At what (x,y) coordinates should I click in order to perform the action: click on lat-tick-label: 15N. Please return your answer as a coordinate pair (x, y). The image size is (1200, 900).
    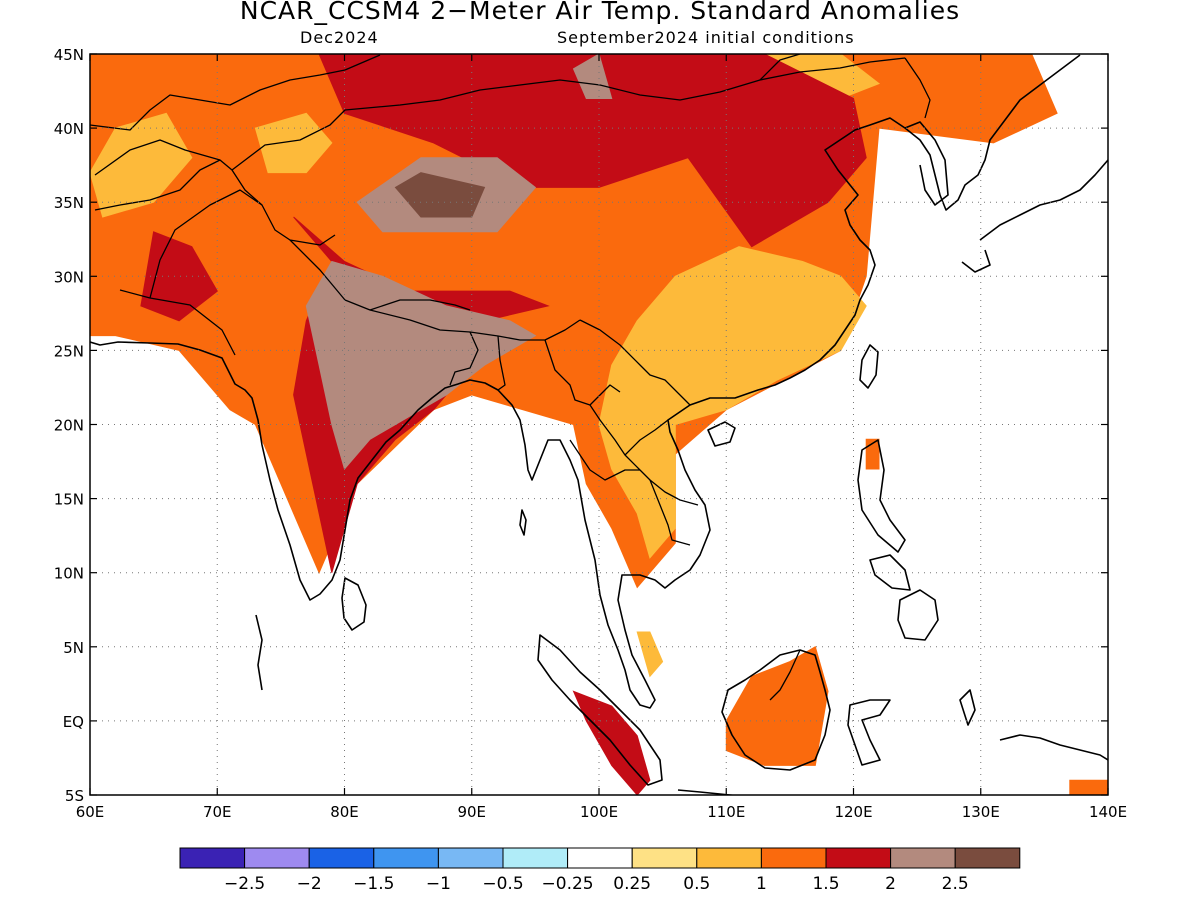
    Looking at the image, I should click on (69, 500).